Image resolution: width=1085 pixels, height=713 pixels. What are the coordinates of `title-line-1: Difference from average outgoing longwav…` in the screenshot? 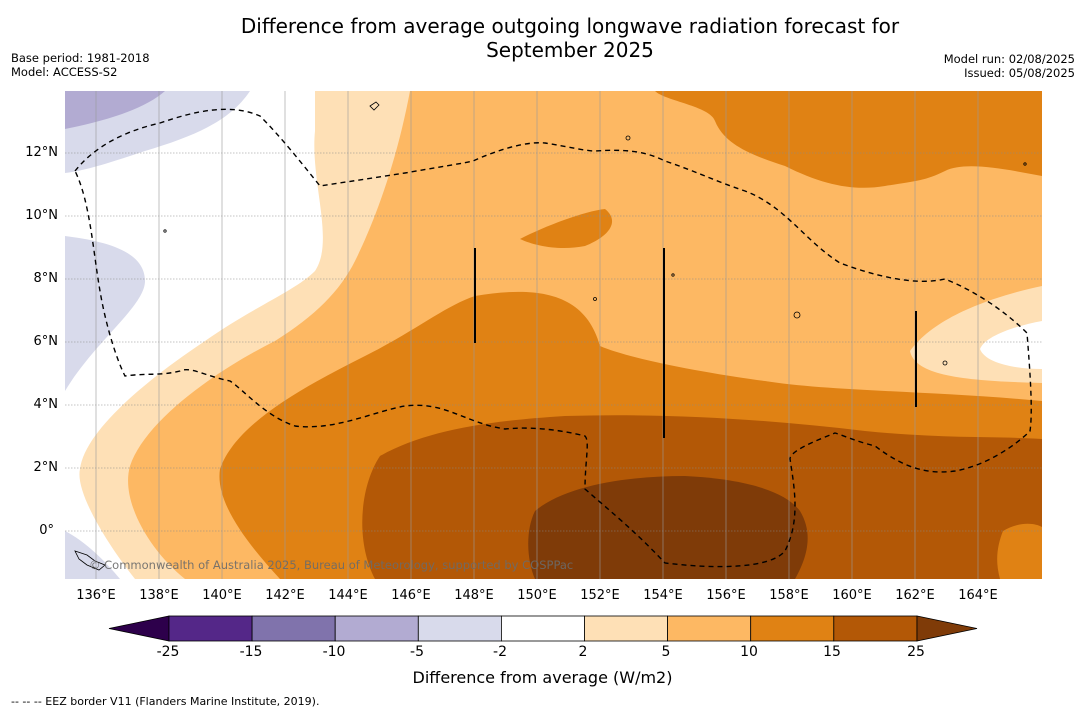 It's located at (570, 26).